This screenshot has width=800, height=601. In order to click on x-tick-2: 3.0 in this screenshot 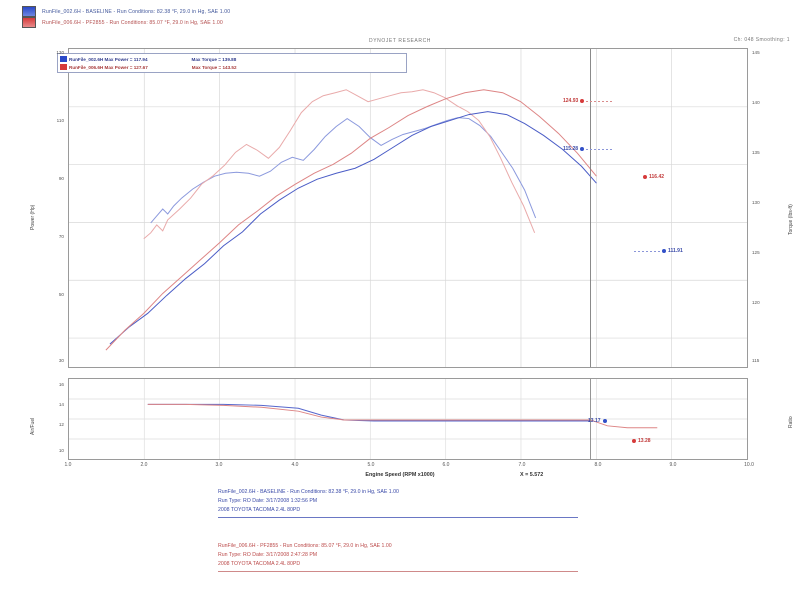, I will do `click(219, 465)`.